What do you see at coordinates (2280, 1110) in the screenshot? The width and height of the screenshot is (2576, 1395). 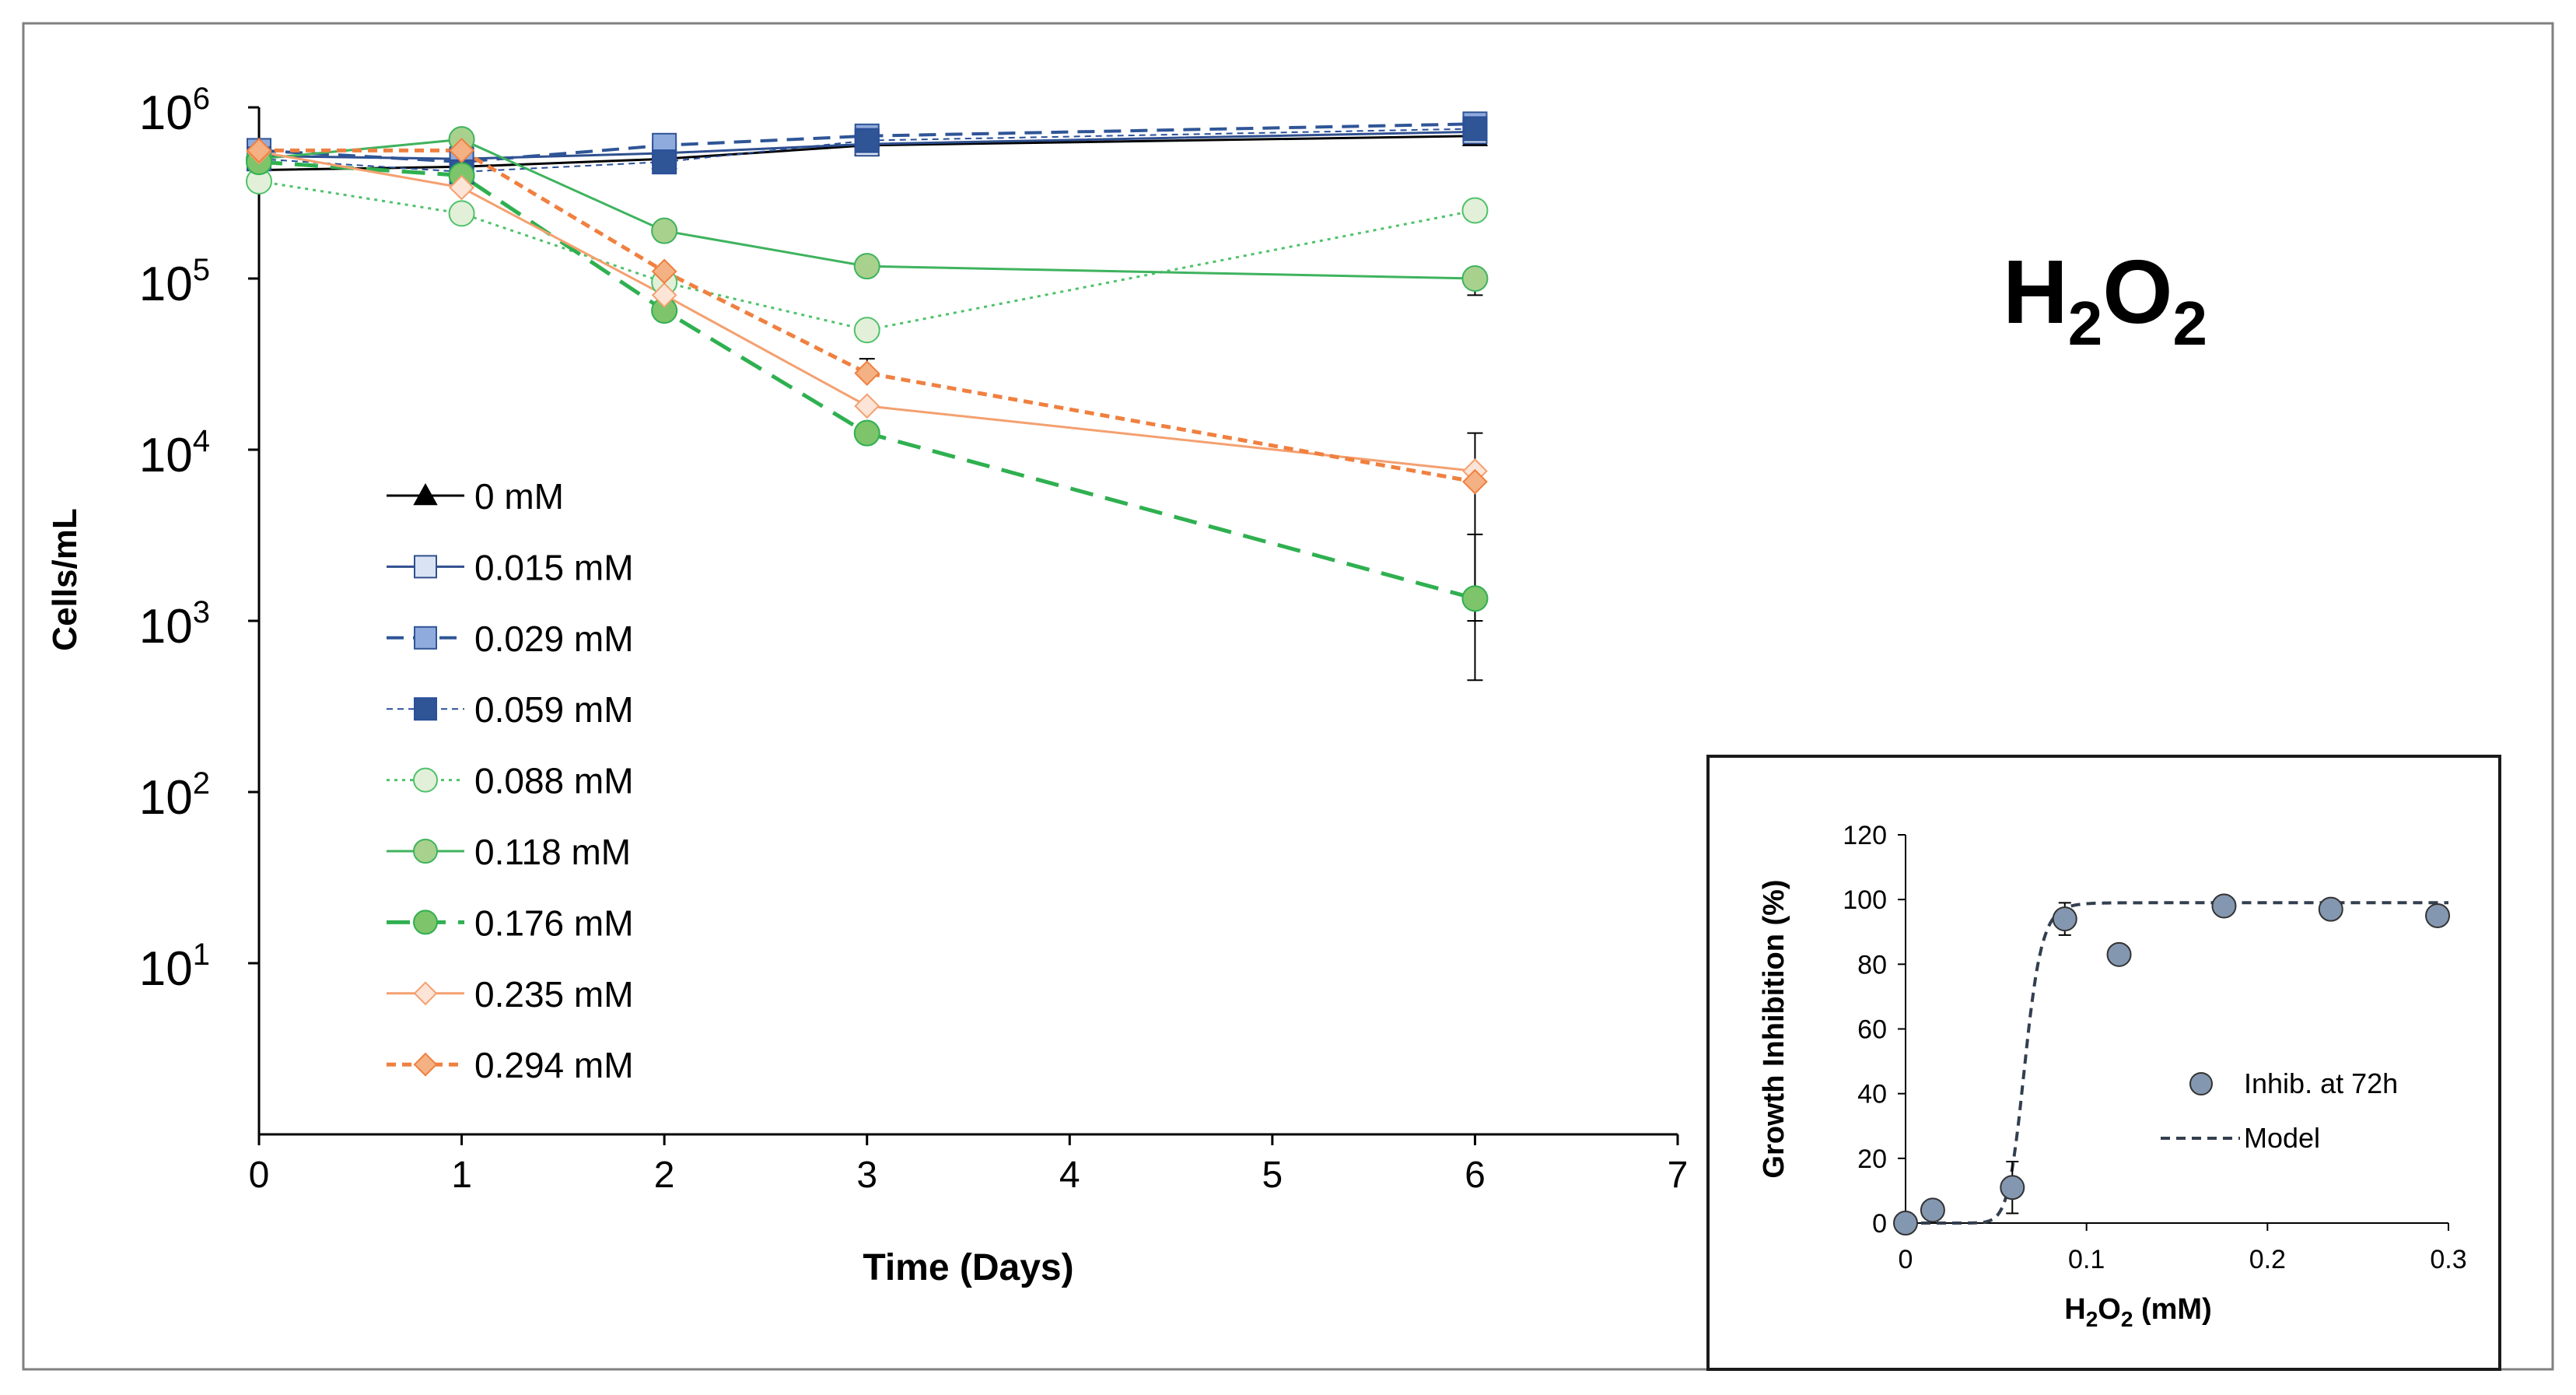 I see `inset-chart-legend: Inhib. at 72h Model` at bounding box center [2280, 1110].